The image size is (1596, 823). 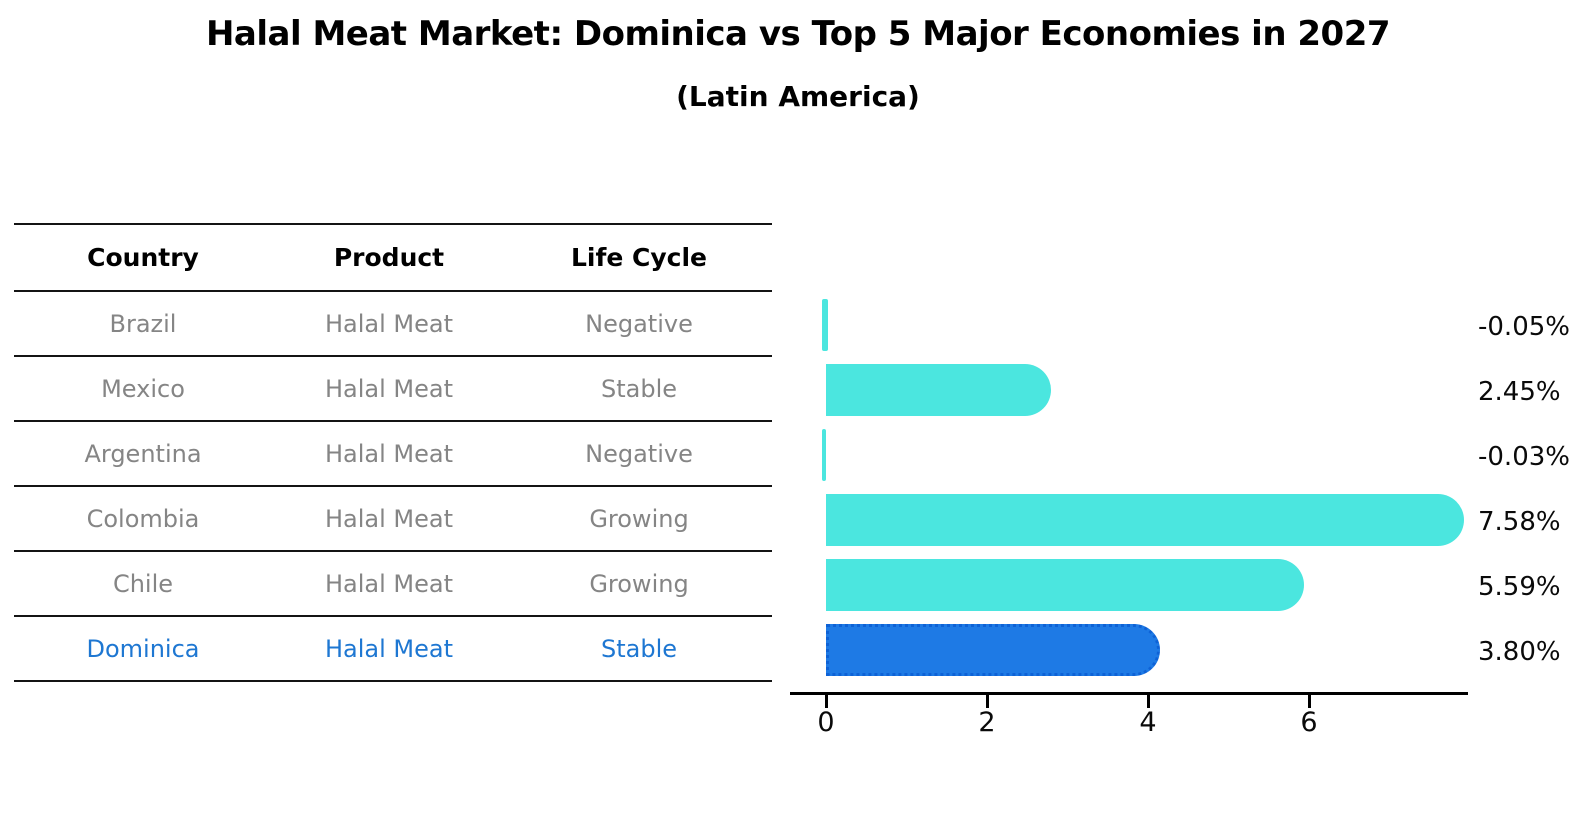 I want to click on bar-brazil, so click(x=825, y=325).